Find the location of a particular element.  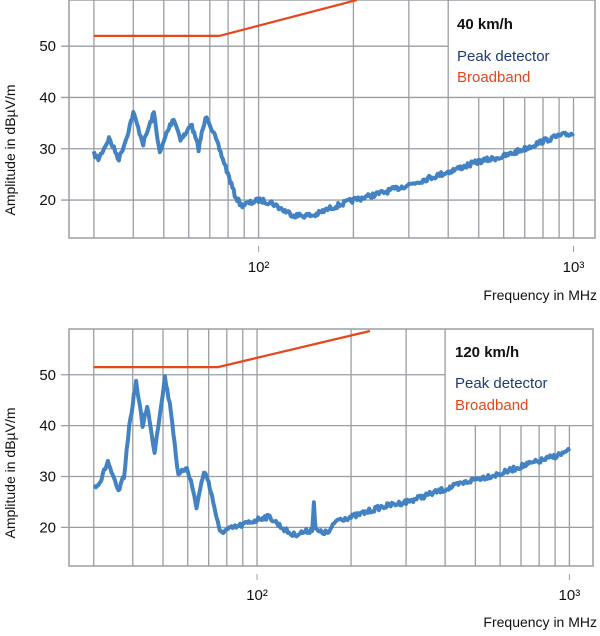

legend-title: 40 km/h is located at coordinates (485, 24).